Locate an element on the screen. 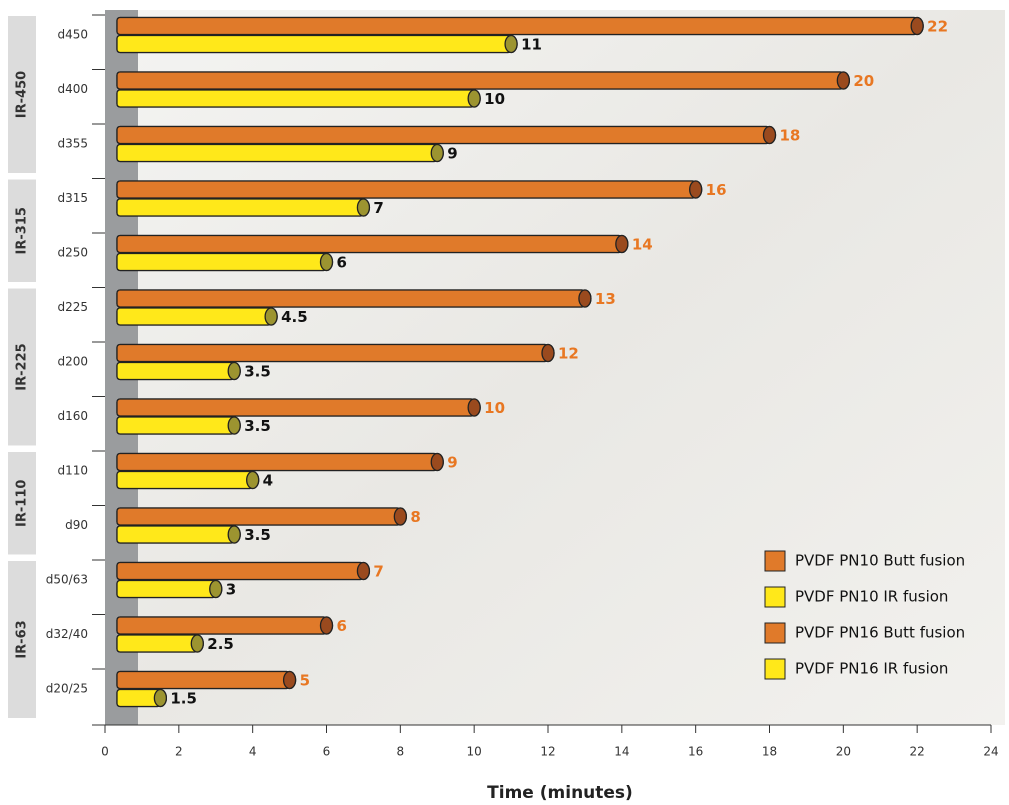  x-tick-label: 2 is located at coordinates (179, 752).